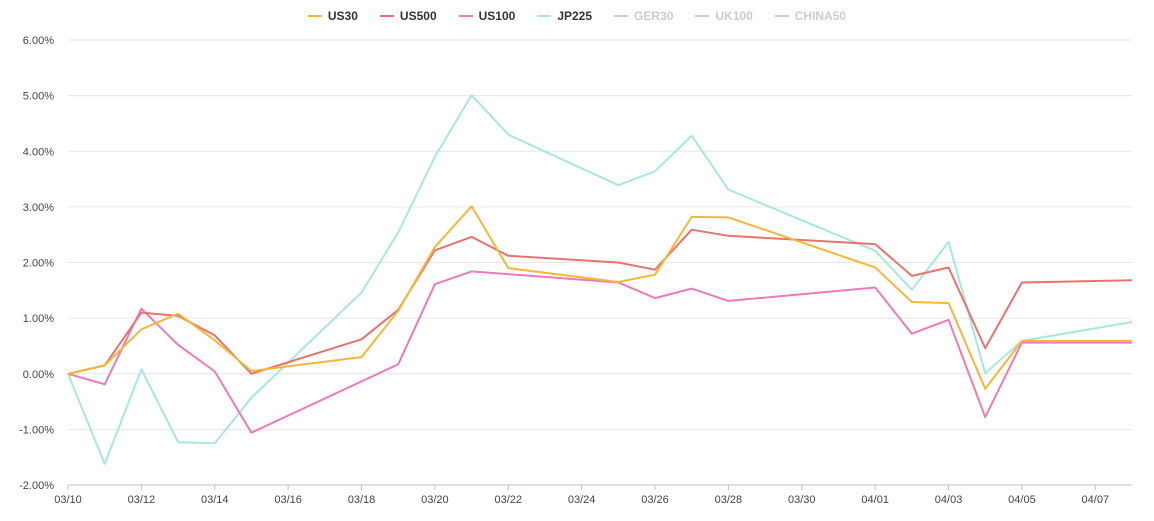 The height and width of the screenshot is (521, 1154). I want to click on legend-item-us100: US100, so click(487, 16).